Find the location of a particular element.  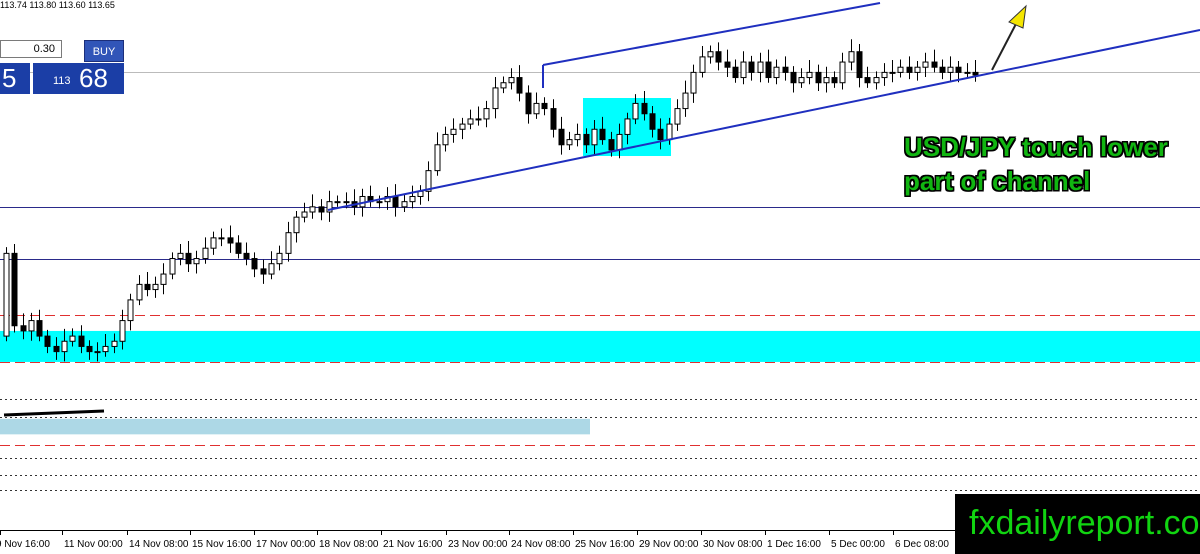

zone-light-blue is located at coordinates (295, 426).